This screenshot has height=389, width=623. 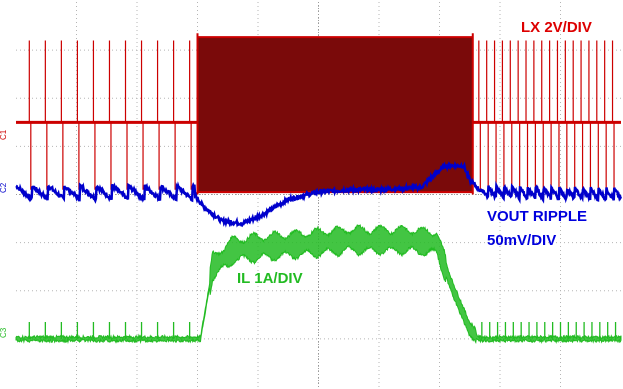 I want to click on channel-marker-c1: C1, so click(x=4, y=134).